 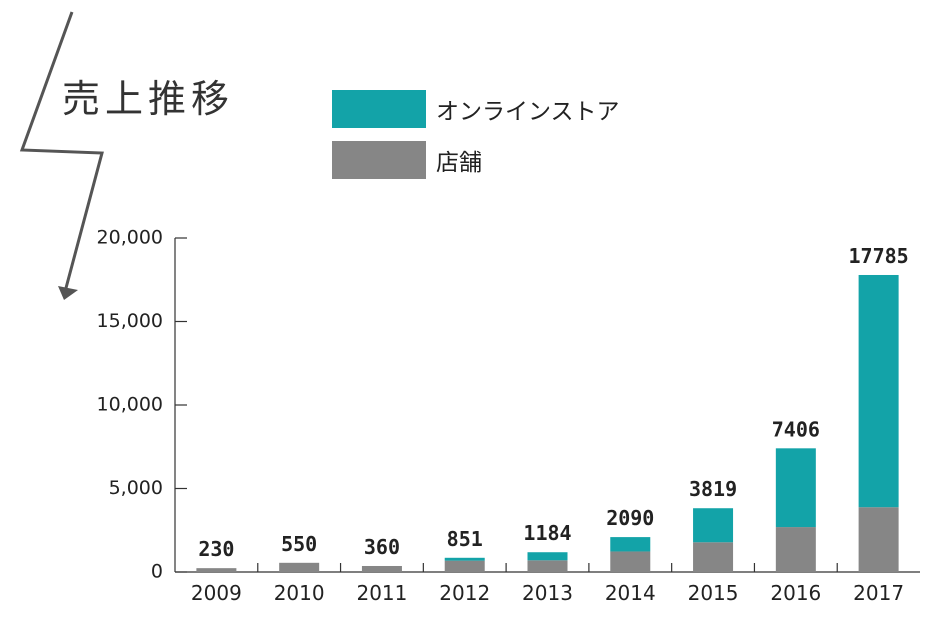 I want to click on bar-online-2015, so click(x=713, y=525).